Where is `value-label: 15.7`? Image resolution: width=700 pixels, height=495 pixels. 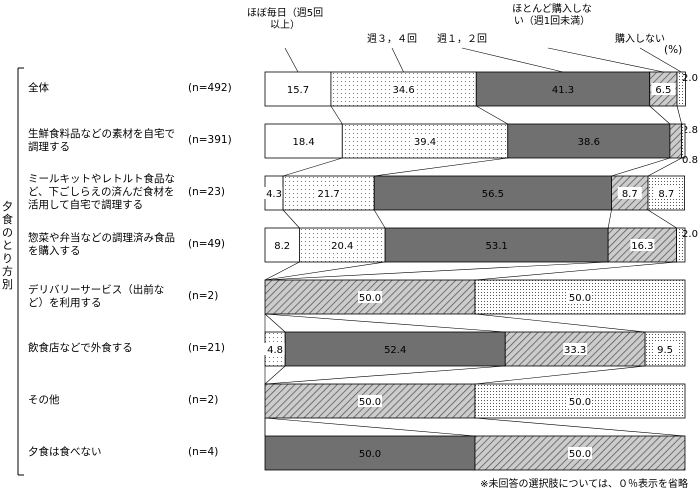
value-label: 15.7 is located at coordinates (298, 90).